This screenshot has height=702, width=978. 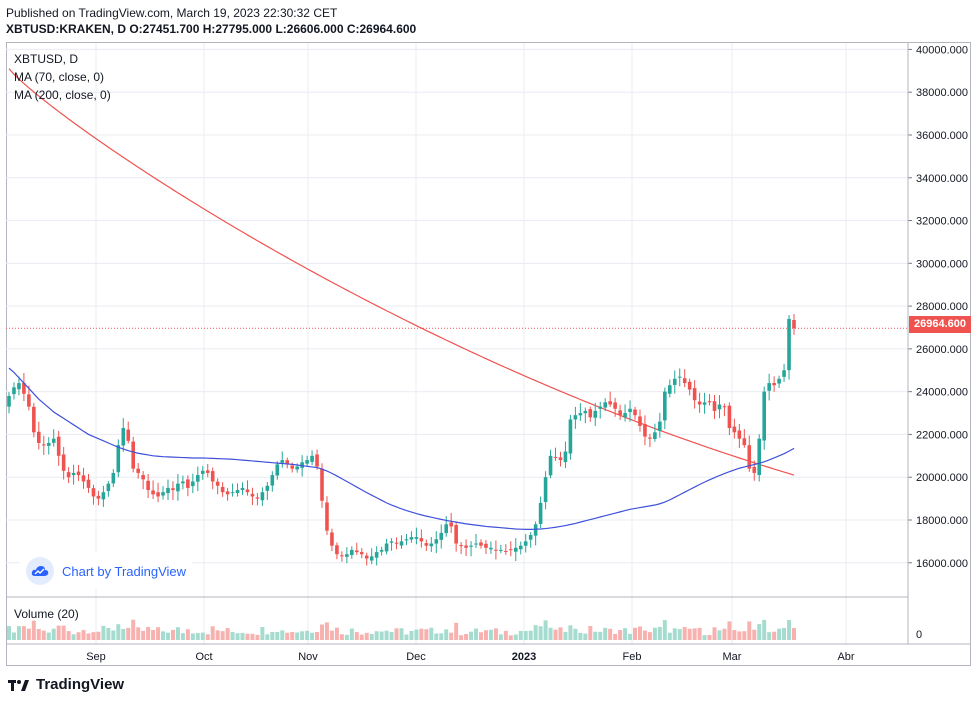 What do you see at coordinates (942, 179) in the screenshot?
I see `y-tick-label: 34000.000` at bounding box center [942, 179].